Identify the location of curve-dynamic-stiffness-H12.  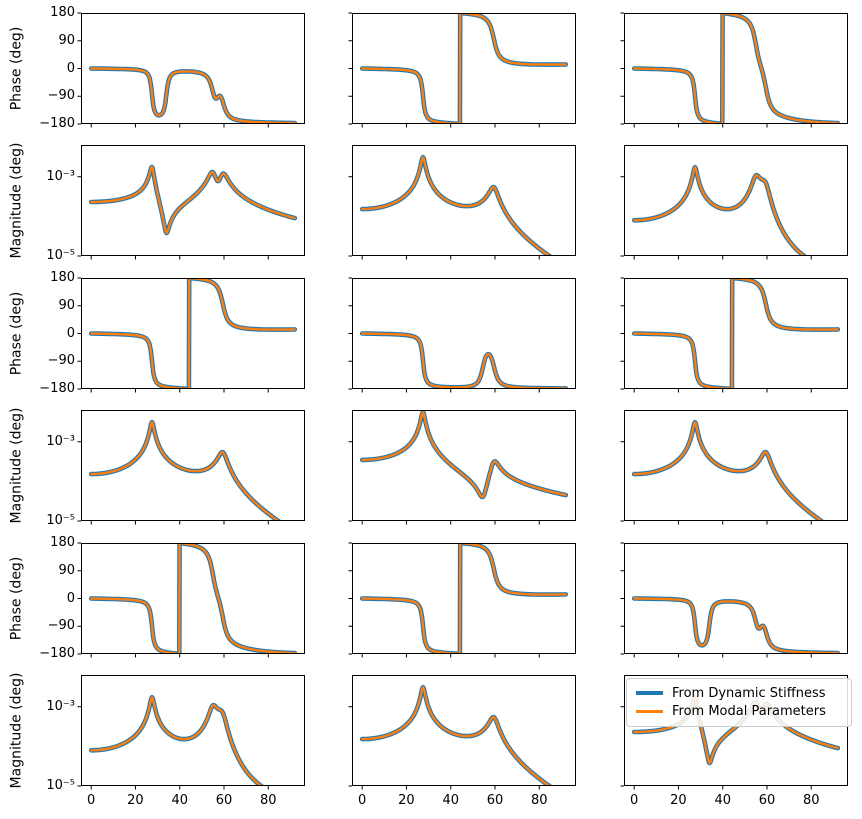
(456, 205).